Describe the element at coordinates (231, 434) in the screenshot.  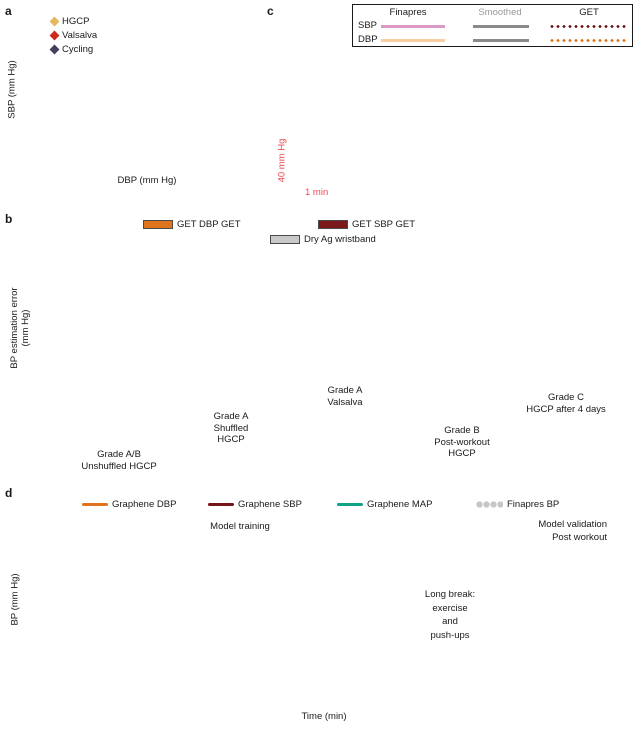
I see `group-2-cond: Shuffled HGCP` at that location.